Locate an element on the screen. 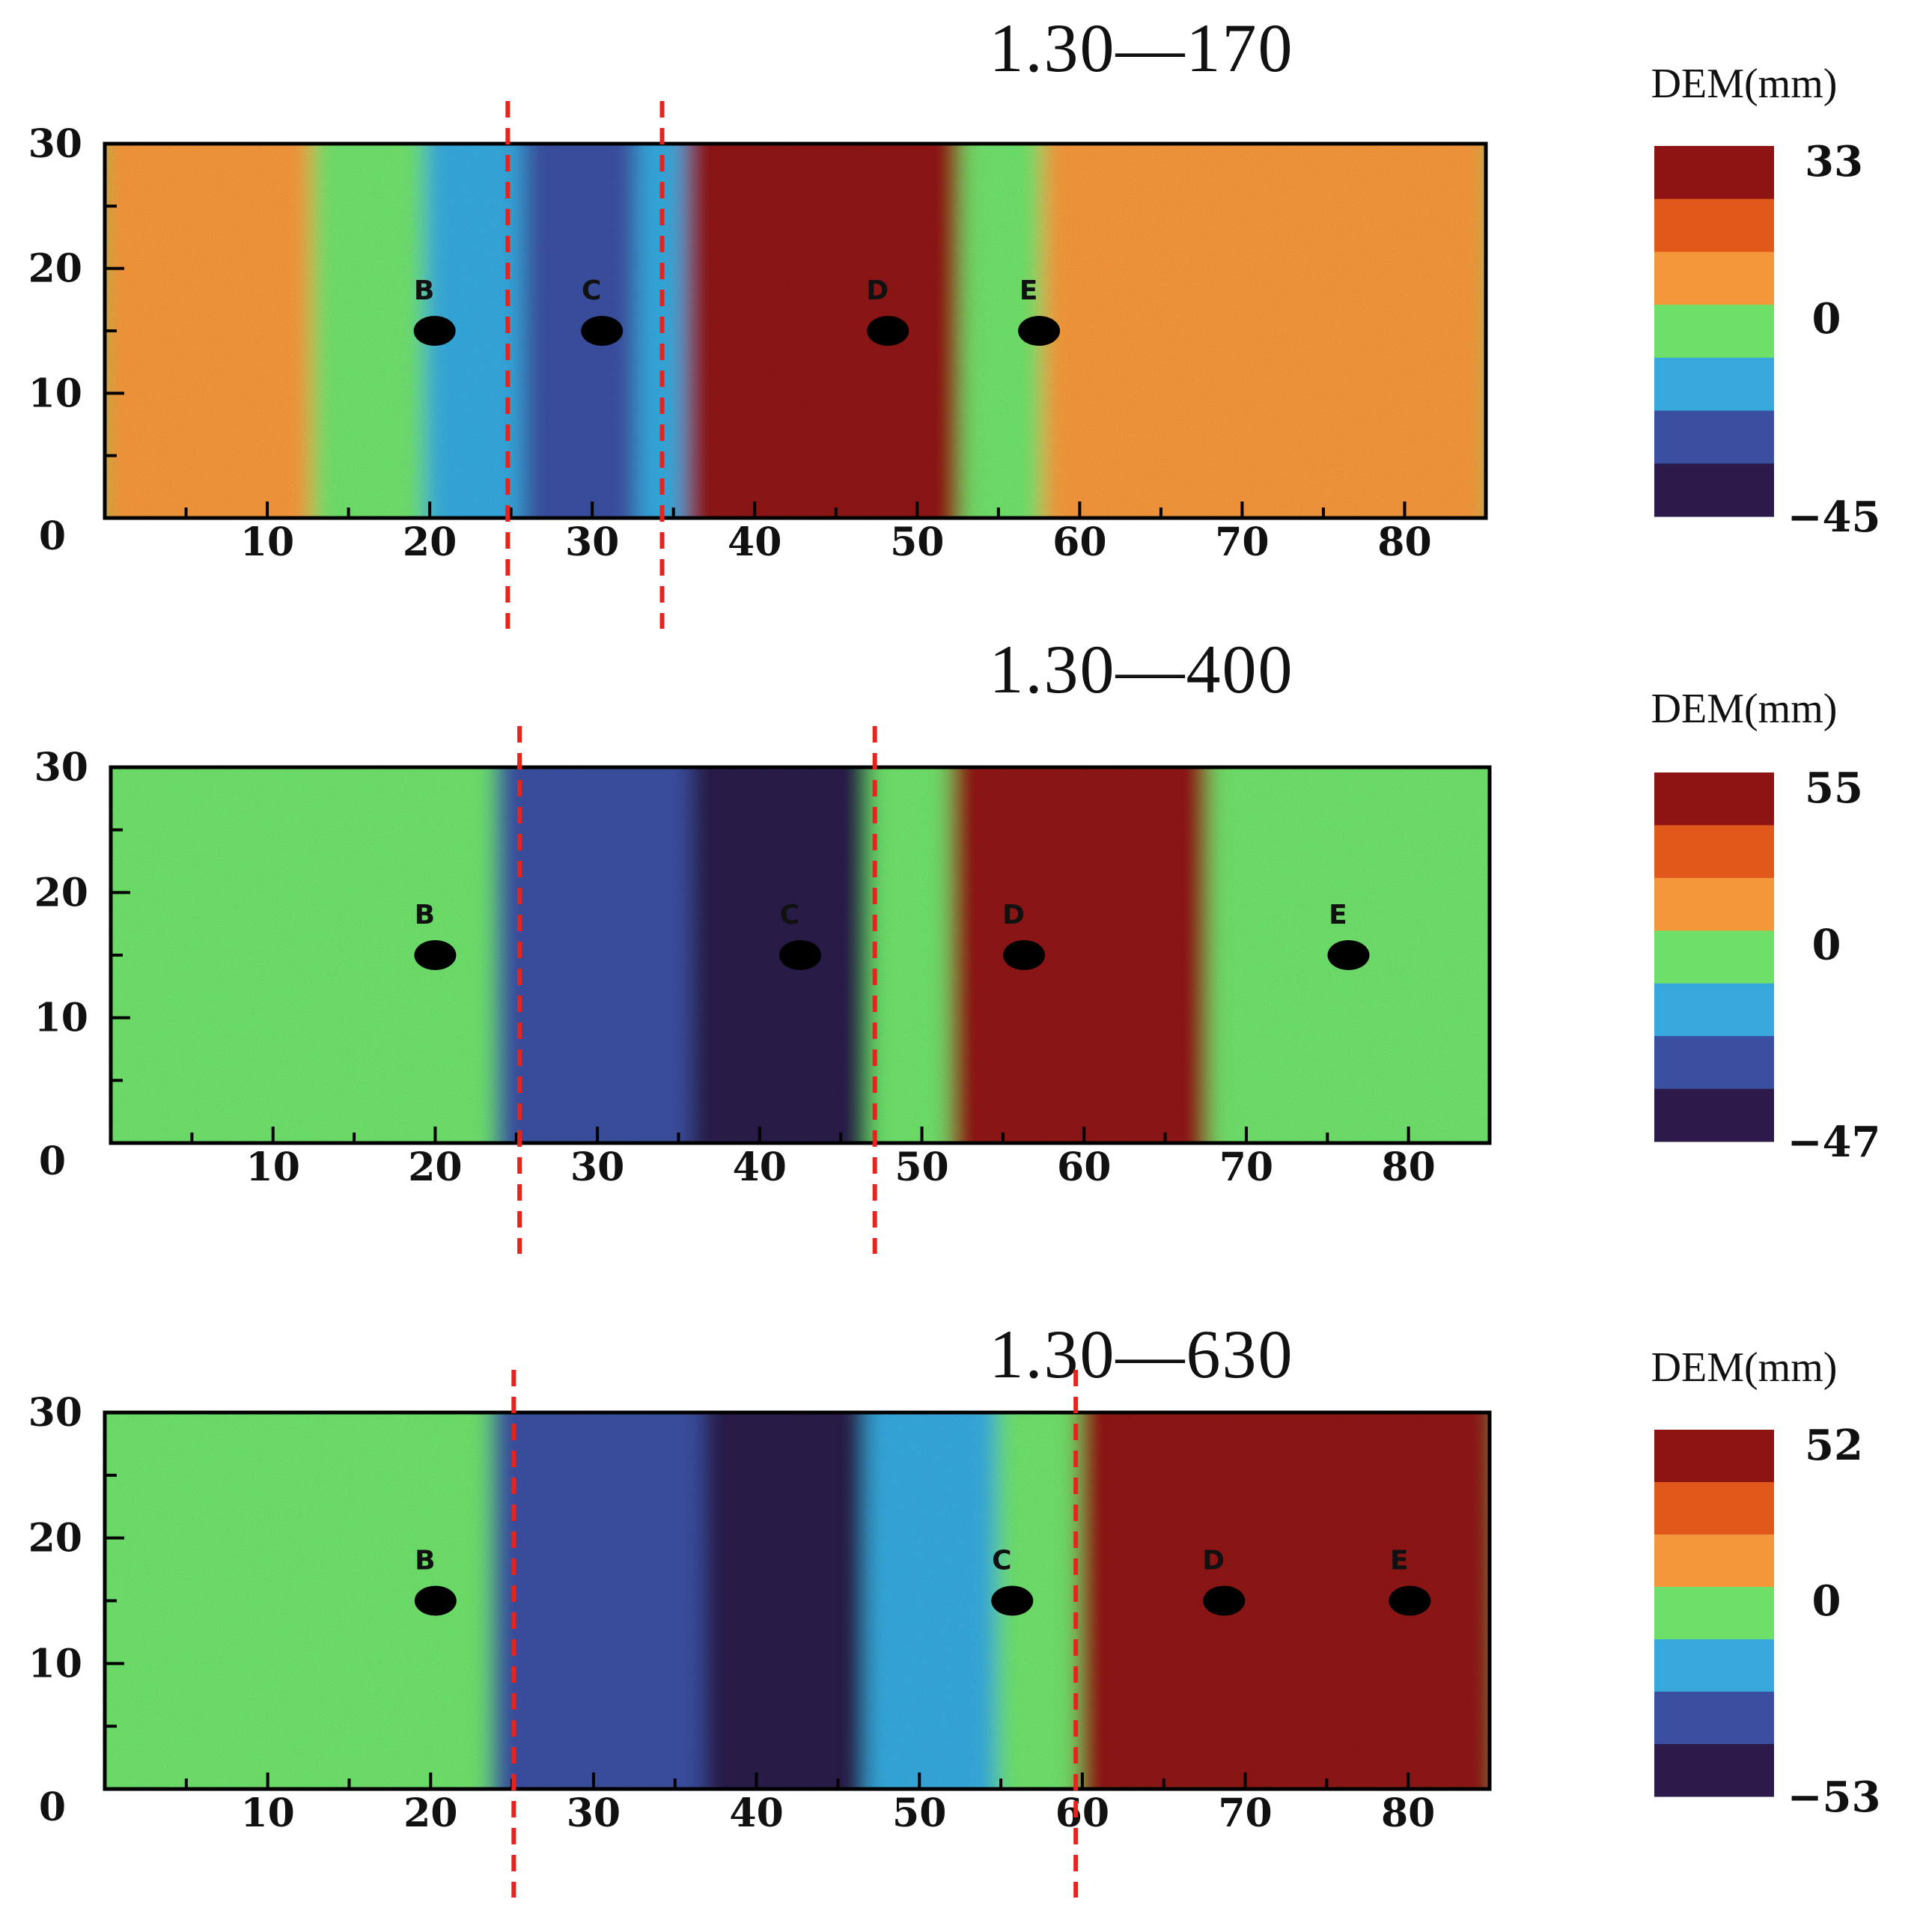 This screenshot has width=1932, height=1917. panel-title: 1.30—170 is located at coordinates (1142, 48).